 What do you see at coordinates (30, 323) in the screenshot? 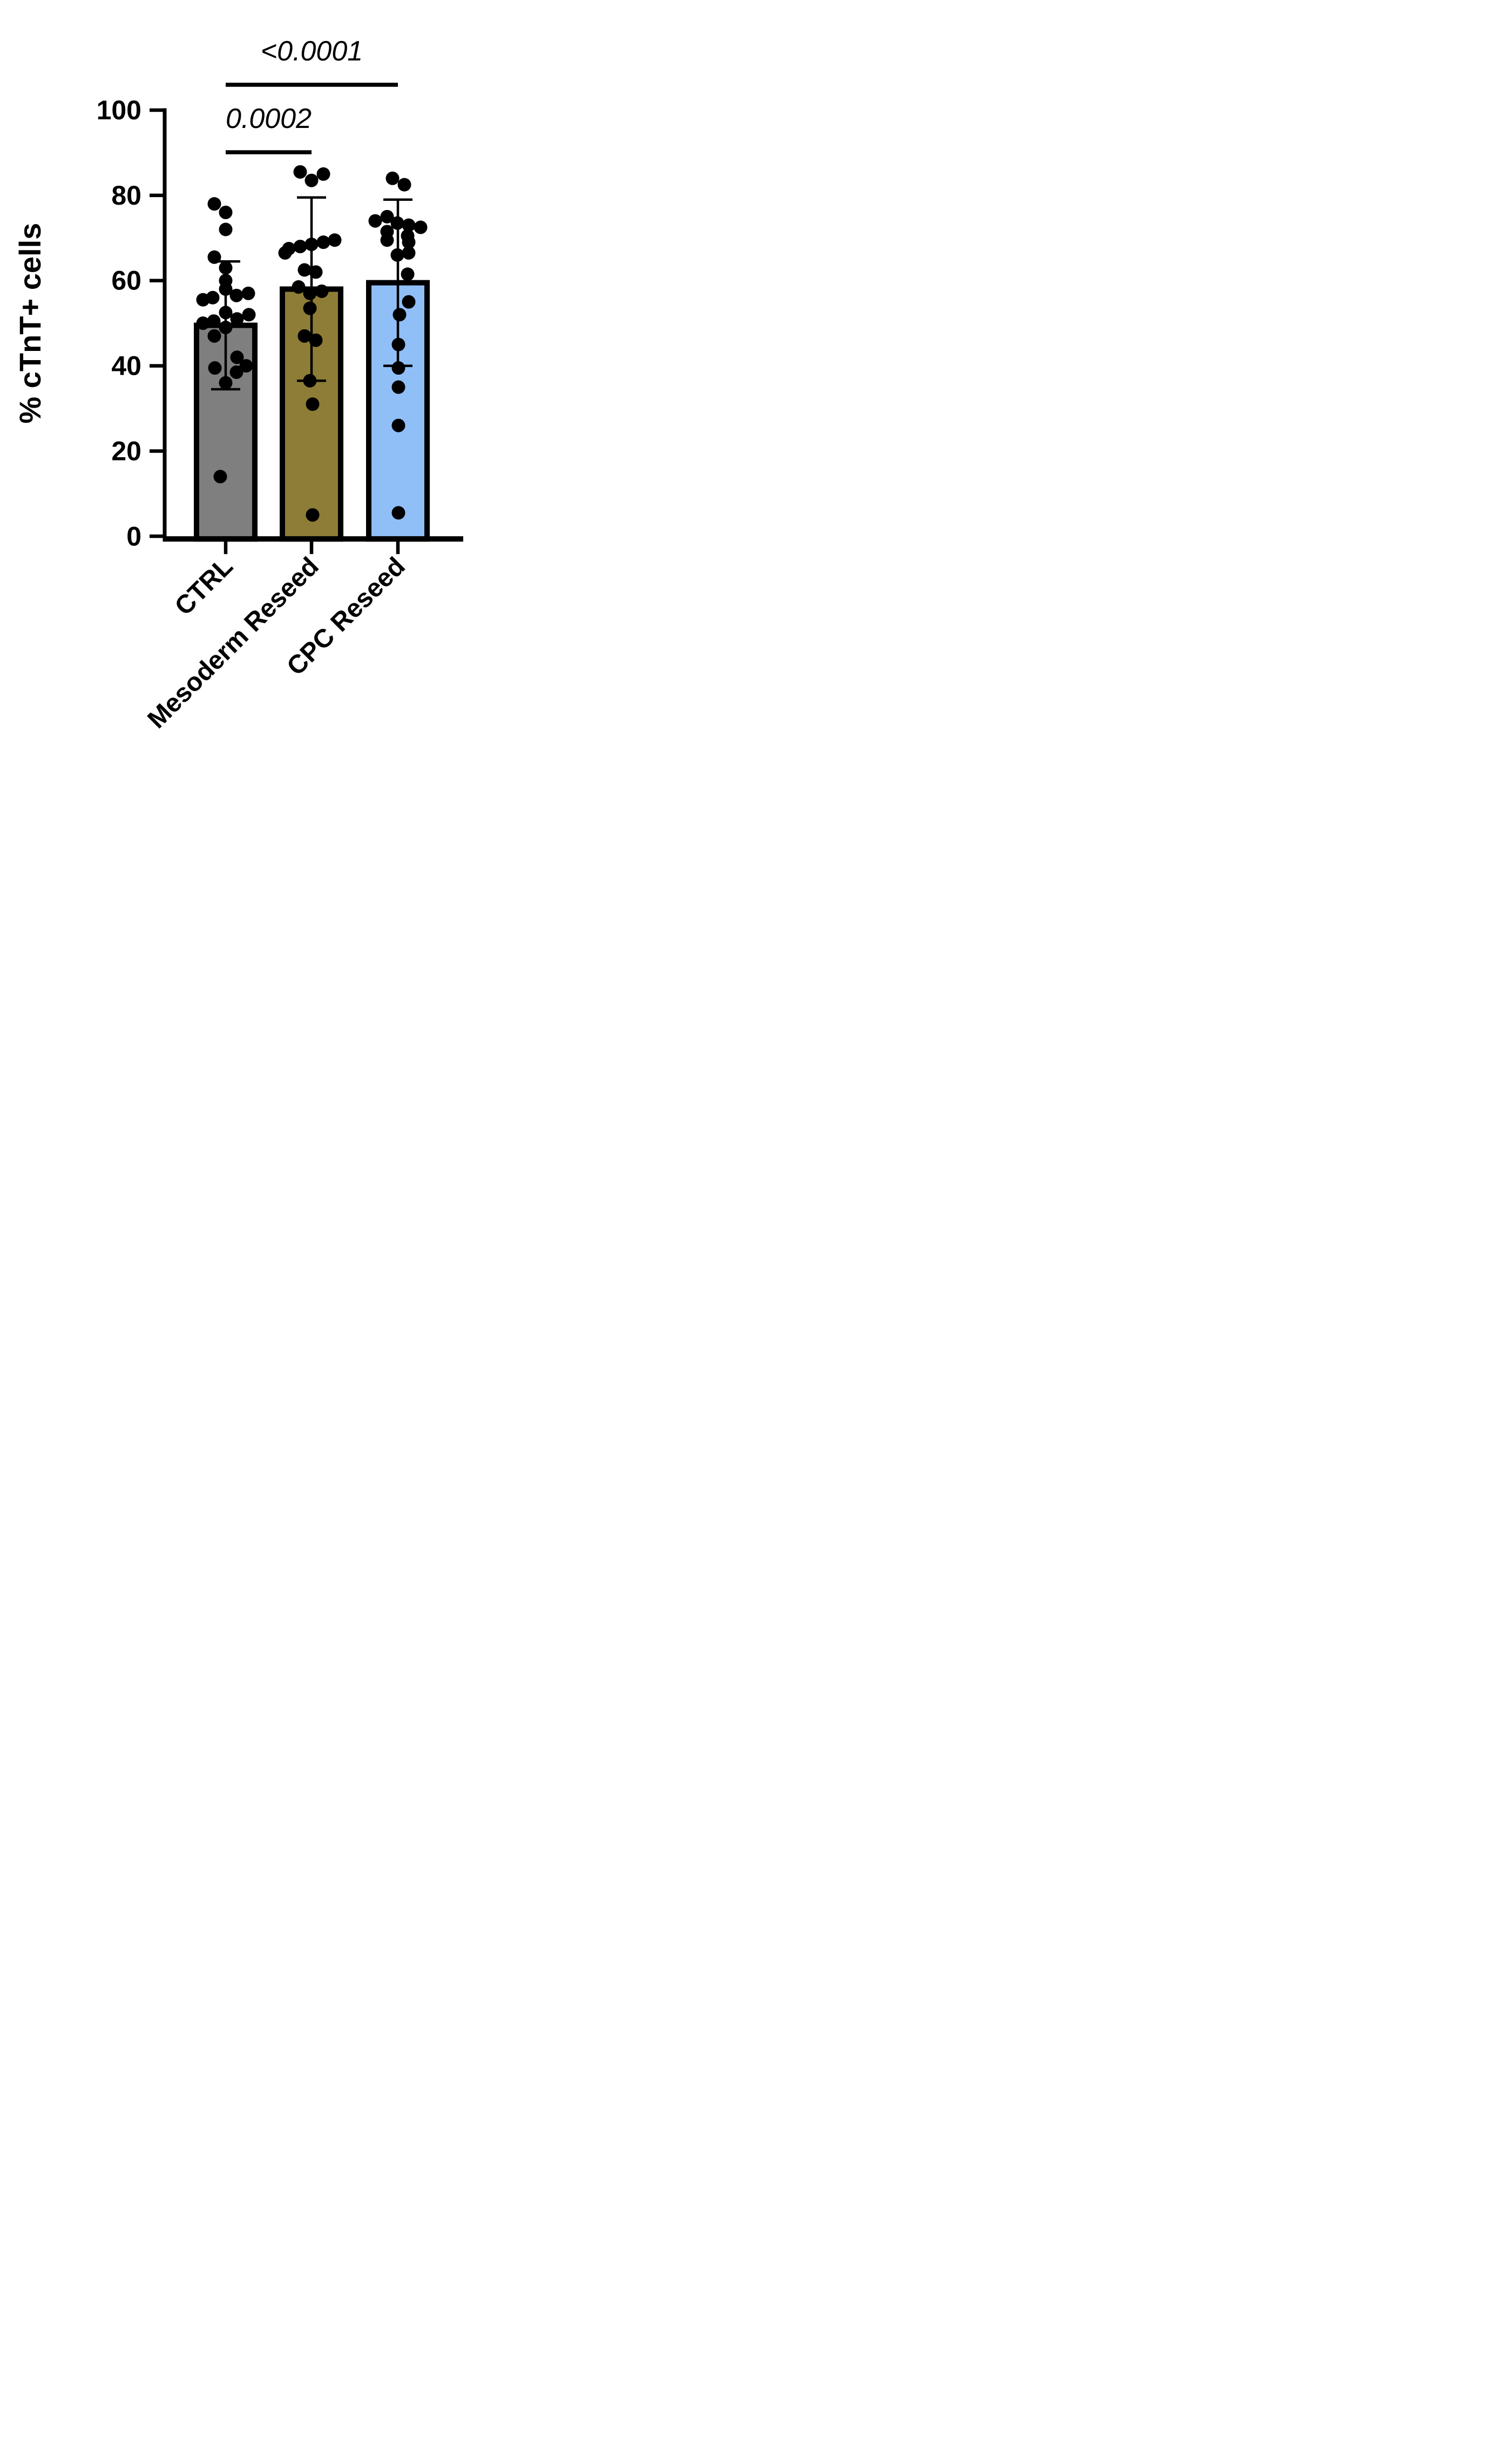
I see `y-axis-title: % cTnT+ cells` at bounding box center [30, 323].